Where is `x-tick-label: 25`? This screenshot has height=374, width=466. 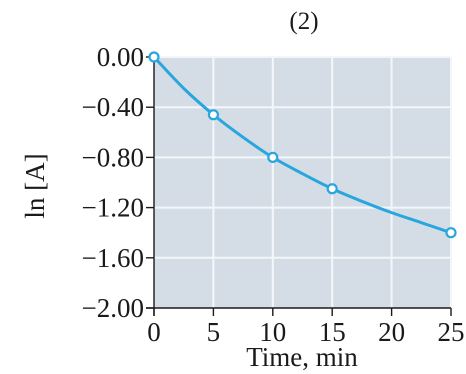 x-tick-label: 25 is located at coordinates (451, 332).